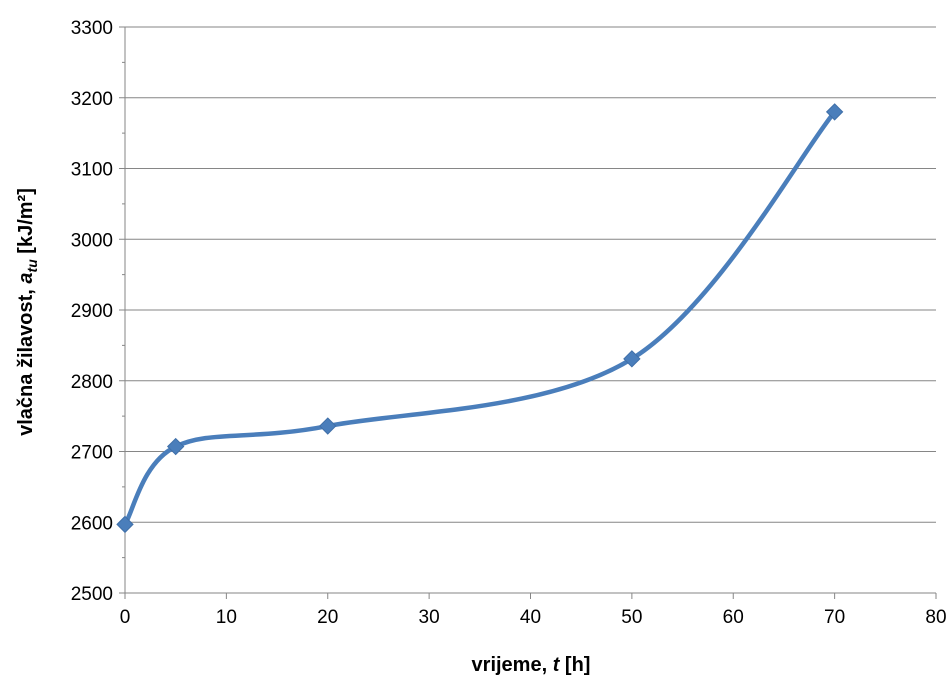  What do you see at coordinates (834, 617) in the screenshot?
I see `x-tick-label: 70` at bounding box center [834, 617].